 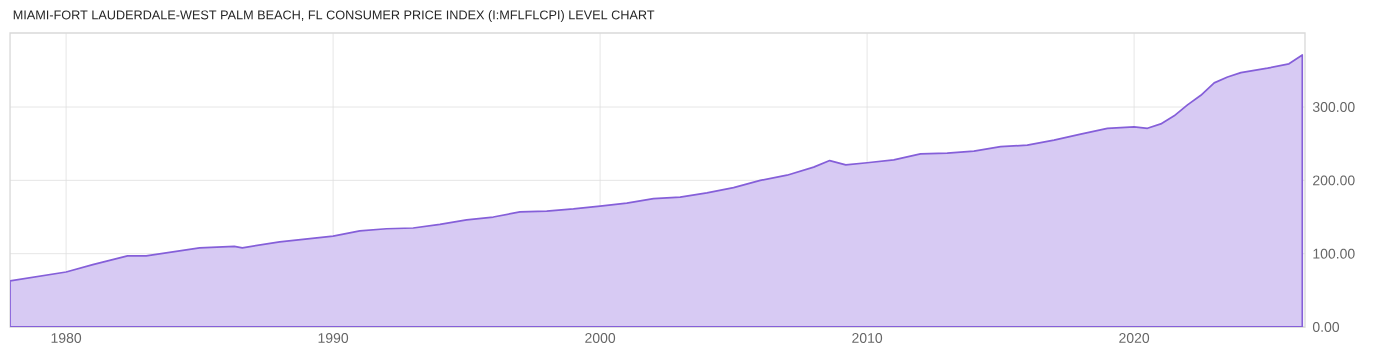 What do you see at coordinates (1333, 107) in the screenshot?
I see `y-tick-label: 300.00` at bounding box center [1333, 107].